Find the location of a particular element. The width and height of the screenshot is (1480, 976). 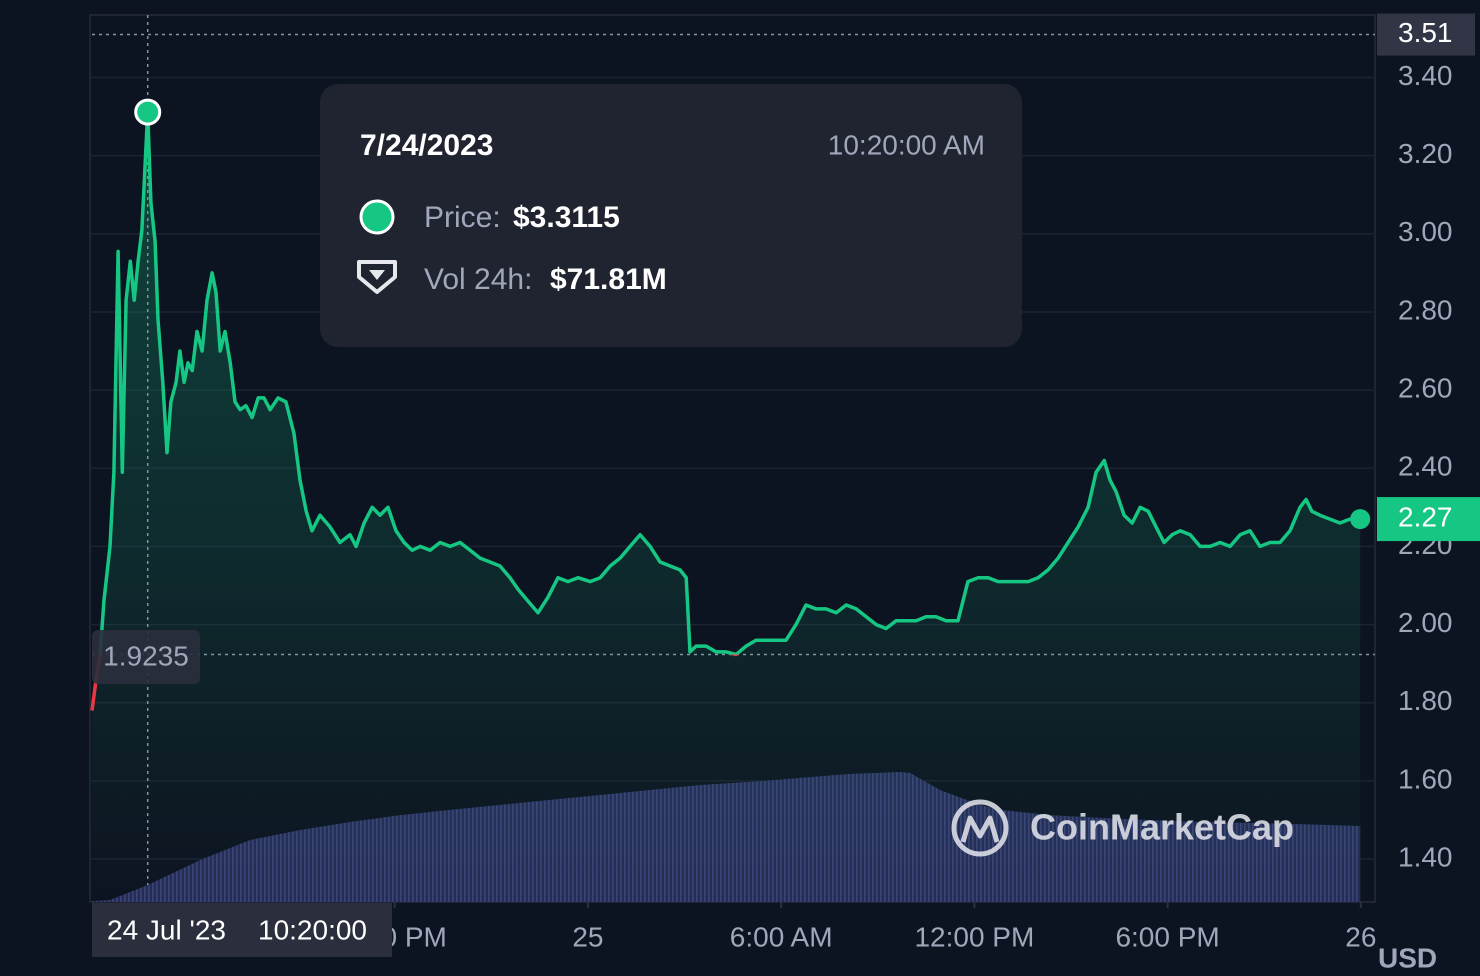

volume-icon is located at coordinates (377, 277).